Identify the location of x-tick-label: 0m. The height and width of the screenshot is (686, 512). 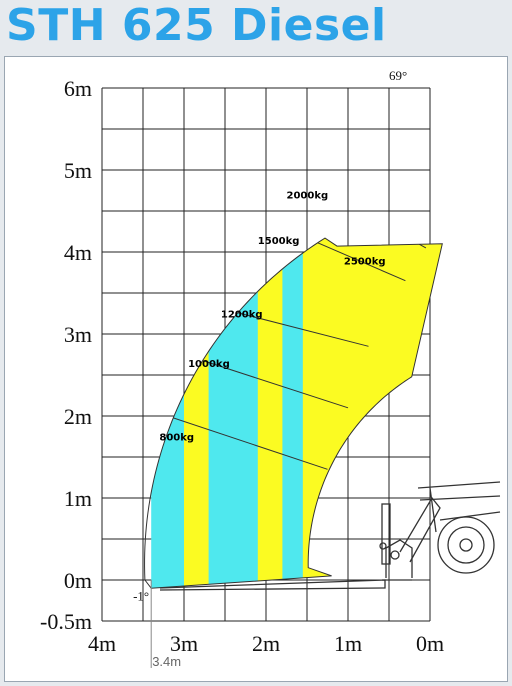
(430, 643).